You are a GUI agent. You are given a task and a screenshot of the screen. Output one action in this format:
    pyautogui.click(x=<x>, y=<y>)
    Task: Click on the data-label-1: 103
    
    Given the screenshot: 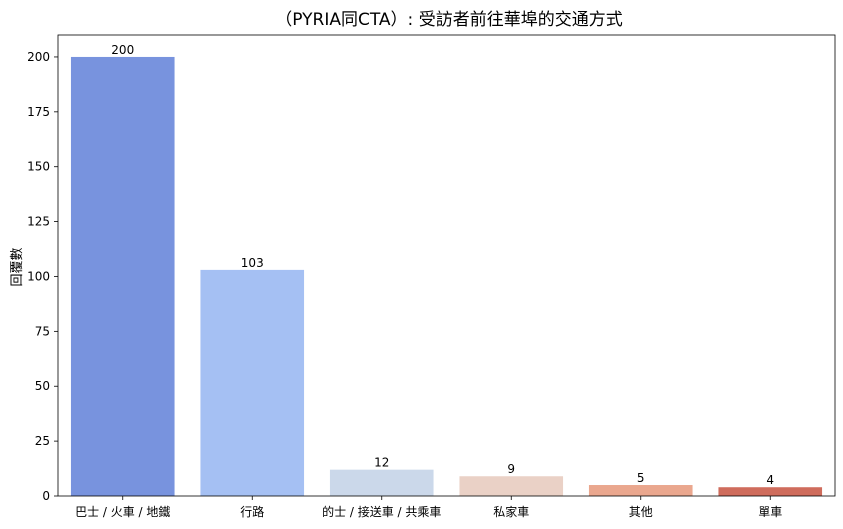 What is the action you would take?
    pyautogui.click(x=252, y=263)
    